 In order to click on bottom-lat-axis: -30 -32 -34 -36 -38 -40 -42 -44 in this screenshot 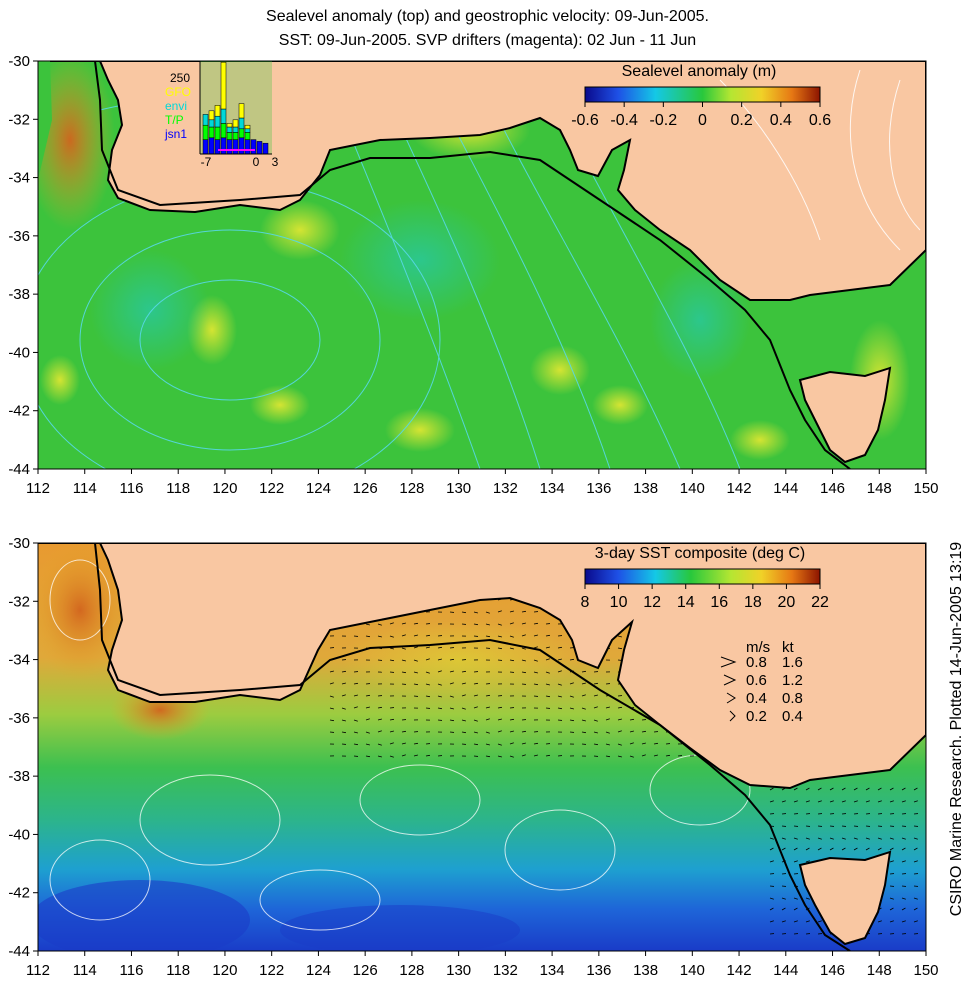, I will do `click(23, 747)`.